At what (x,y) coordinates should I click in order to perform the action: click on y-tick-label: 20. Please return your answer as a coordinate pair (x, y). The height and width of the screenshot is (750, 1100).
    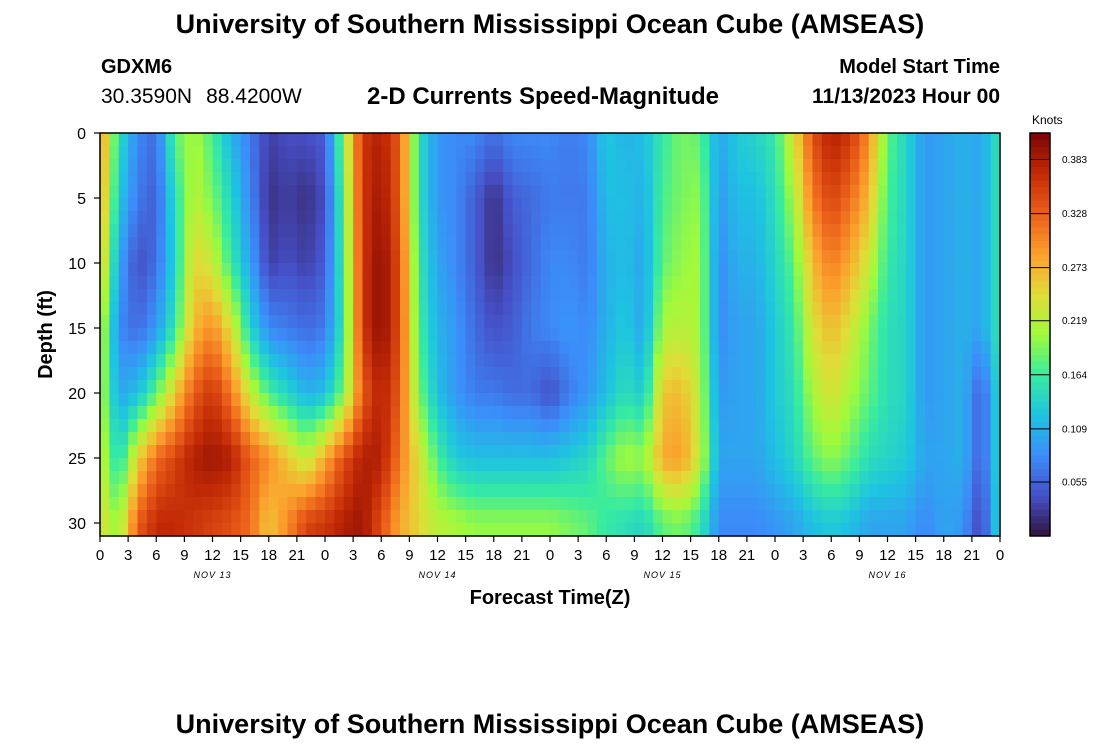
    Looking at the image, I should click on (77, 394).